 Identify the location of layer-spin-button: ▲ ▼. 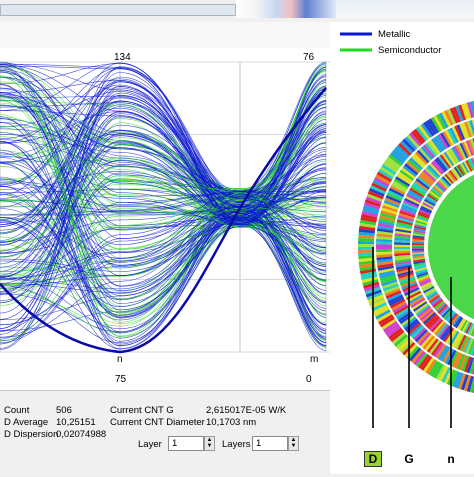
(209, 443).